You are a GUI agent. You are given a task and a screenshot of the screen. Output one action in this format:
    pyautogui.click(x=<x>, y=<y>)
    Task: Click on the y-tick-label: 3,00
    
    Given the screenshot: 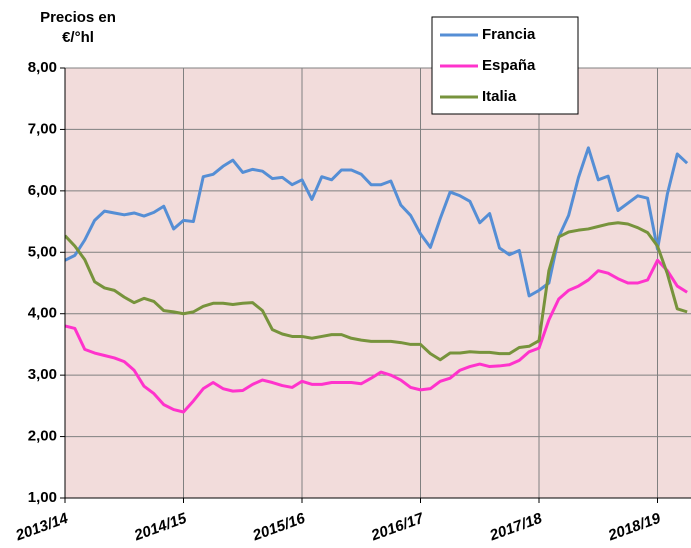 What is the action you would take?
    pyautogui.click(x=42, y=374)
    